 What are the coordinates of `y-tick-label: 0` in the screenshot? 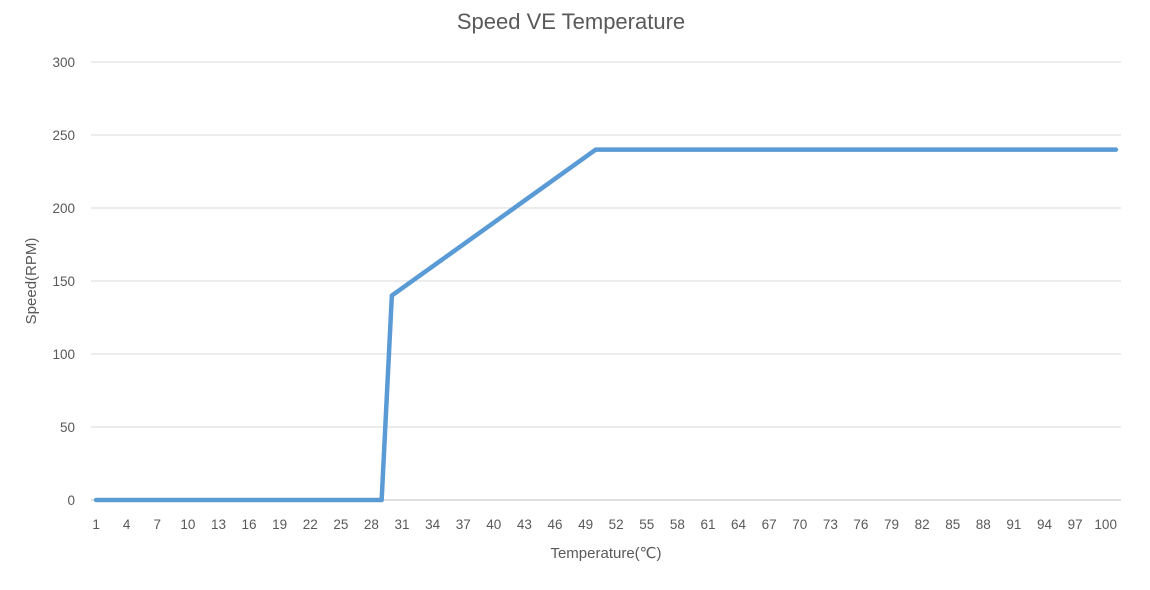 It's located at (71, 500).